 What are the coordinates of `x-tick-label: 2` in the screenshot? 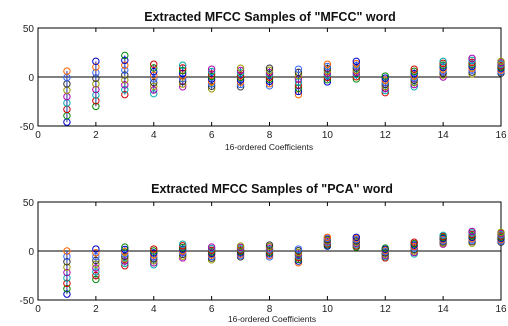 It's located at (96, 135).